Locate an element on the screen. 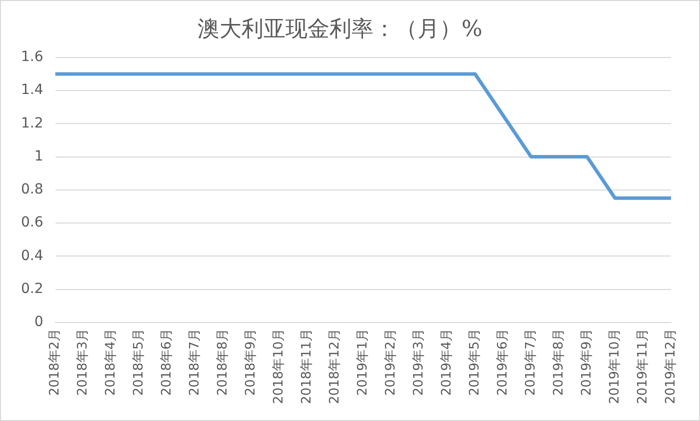 This screenshot has width=700, height=421. x-tick-label: 2018年4月 is located at coordinates (111, 362).